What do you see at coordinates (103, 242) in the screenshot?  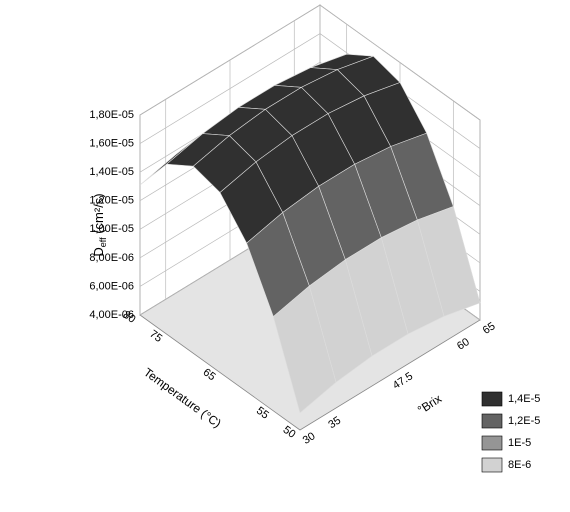 I see `z-title-sub: eff` at bounding box center [103, 242].